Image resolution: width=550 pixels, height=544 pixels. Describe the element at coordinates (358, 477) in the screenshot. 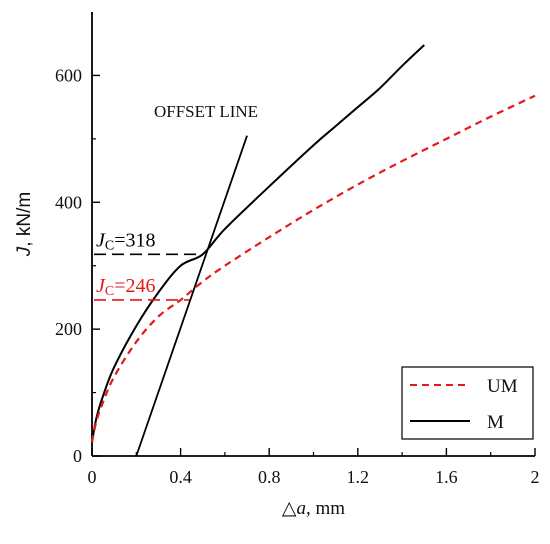

I see `x-tick-label: 1.2` at that location.